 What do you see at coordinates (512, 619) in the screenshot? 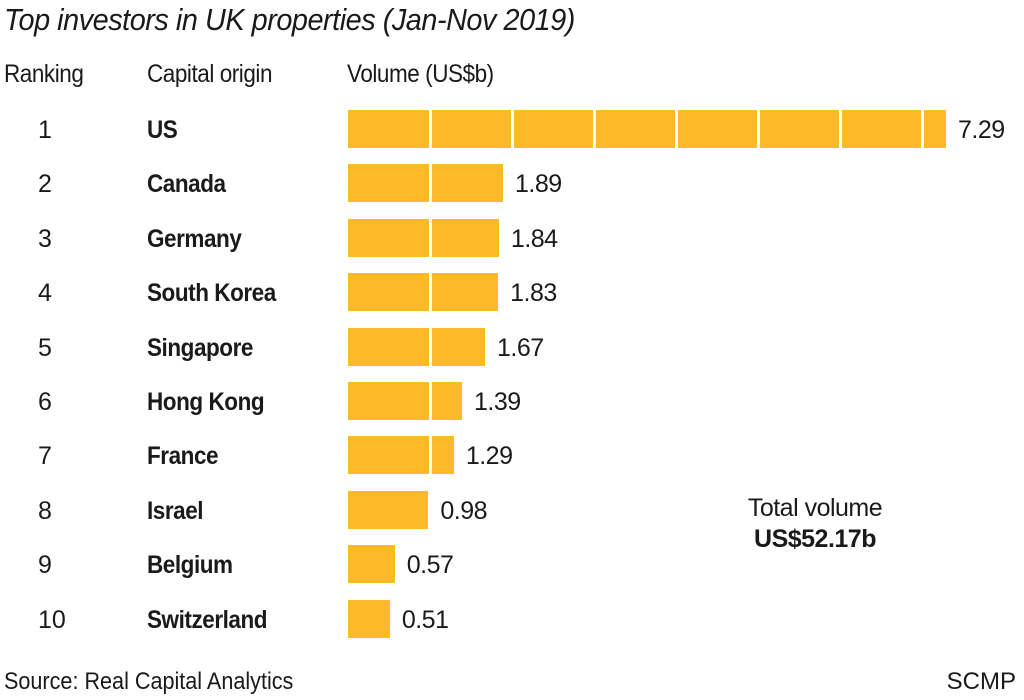
I see `bar-row: 10 Switzerland 0.51` at bounding box center [512, 619].